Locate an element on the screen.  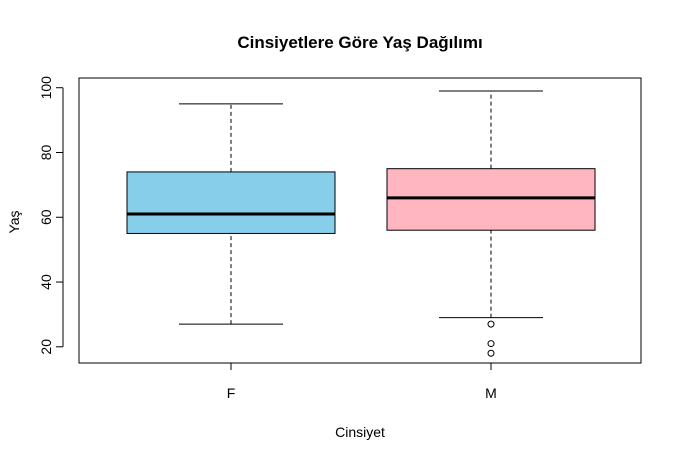
chart-title: Cinsiyetlere Göre Yaş Dağılımı is located at coordinates (359, 42).